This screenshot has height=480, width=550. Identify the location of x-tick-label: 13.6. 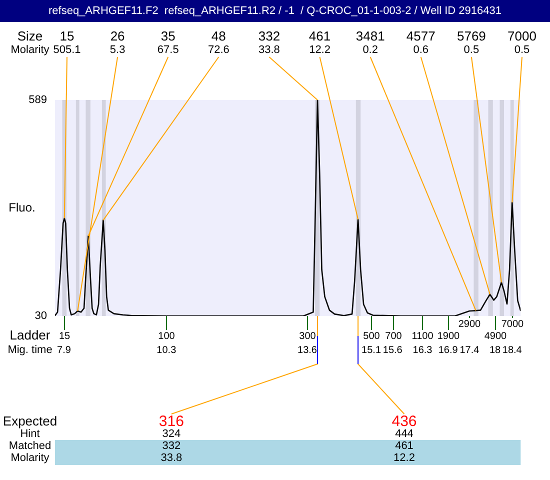
(308, 350).